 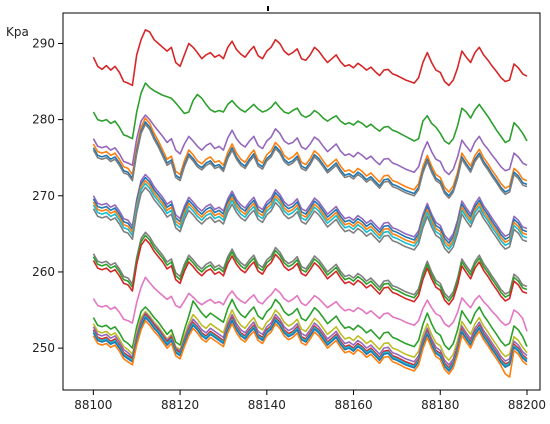 What do you see at coordinates (440, 405) in the screenshot?
I see `x-tick-label: 88180` at bounding box center [440, 405].